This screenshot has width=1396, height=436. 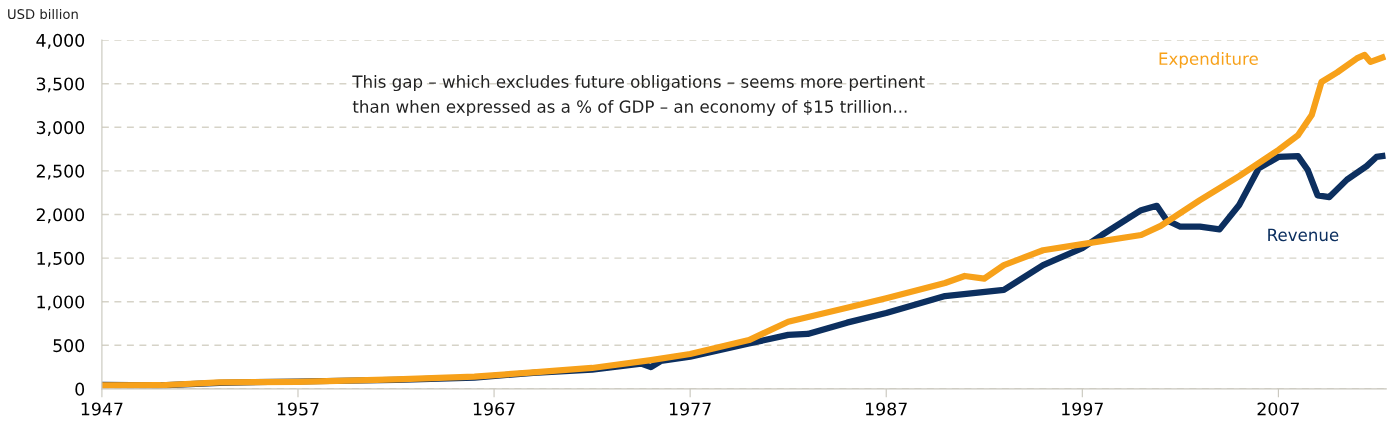 What do you see at coordinates (60, 85) in the screenshot?
I see `y-tick-label: 3,500` at bounding box center [60, 85].